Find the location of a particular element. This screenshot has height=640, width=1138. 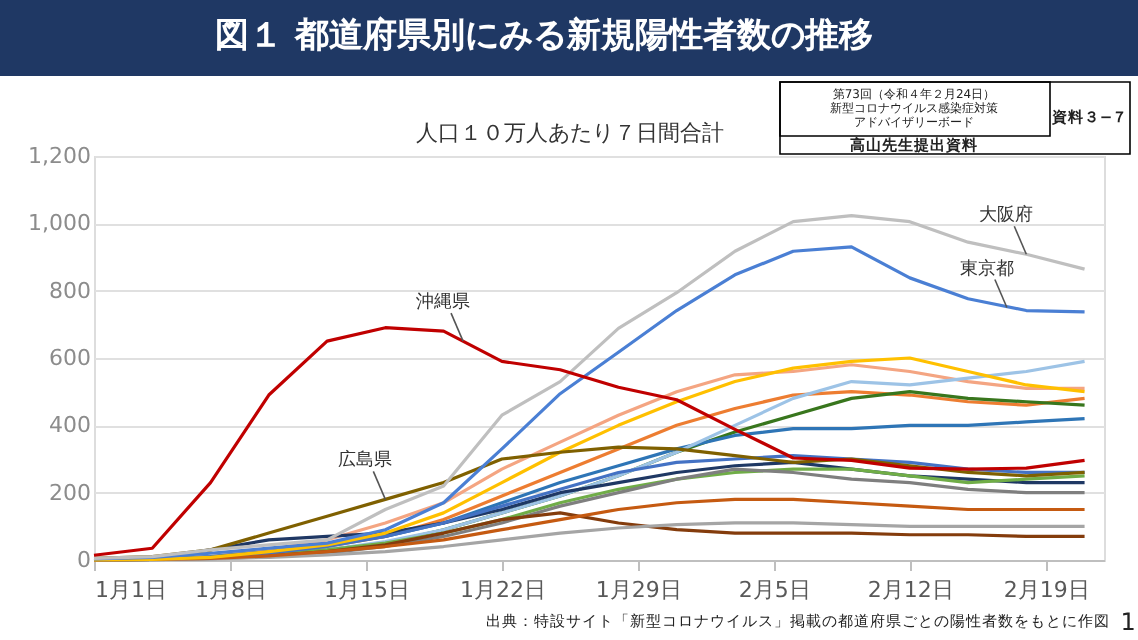

x-tick-label: 2月12日 is located at coordinates (910, 590).